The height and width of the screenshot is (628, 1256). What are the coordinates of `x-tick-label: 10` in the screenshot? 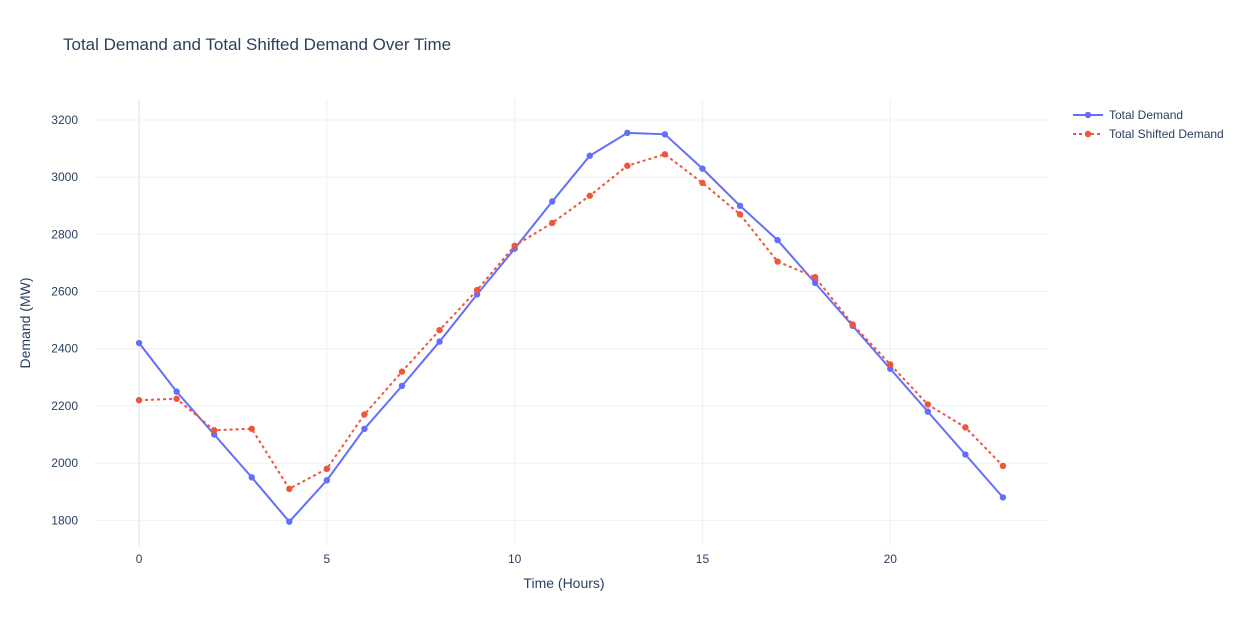 It's located at (515, 559).